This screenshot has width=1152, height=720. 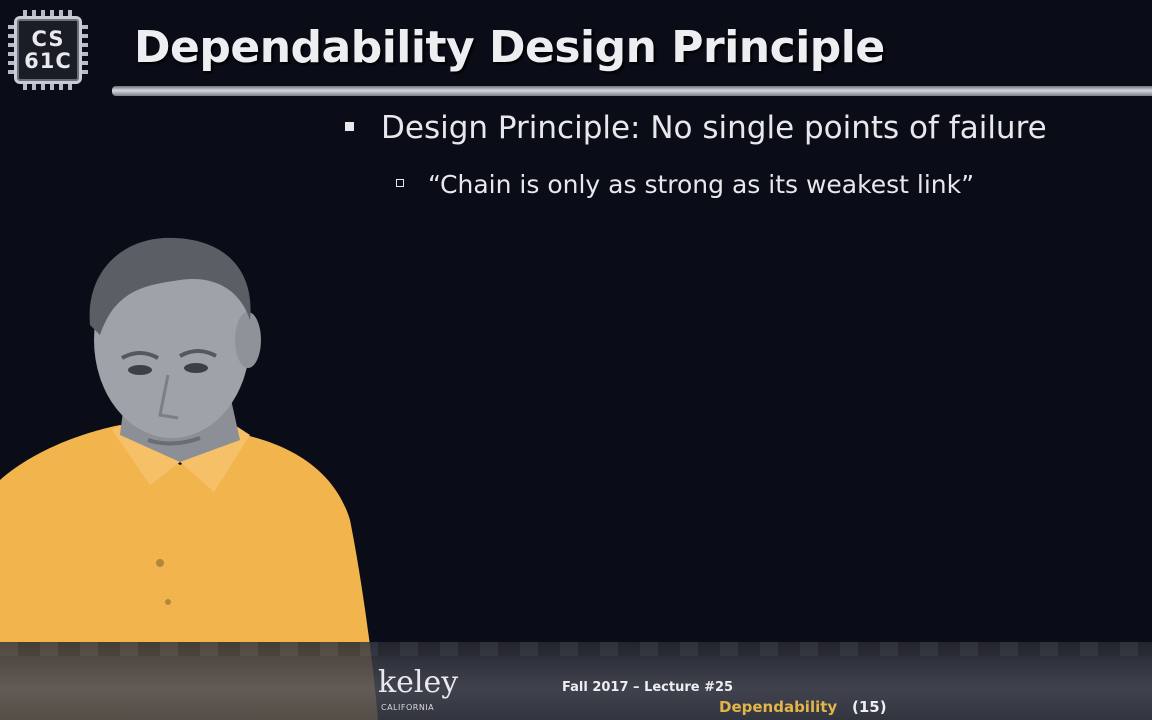 What do you see at coordinates (48, 61) in the screenshot?
I see `logo-line-2: 61C` at bounding box center [48, 61].